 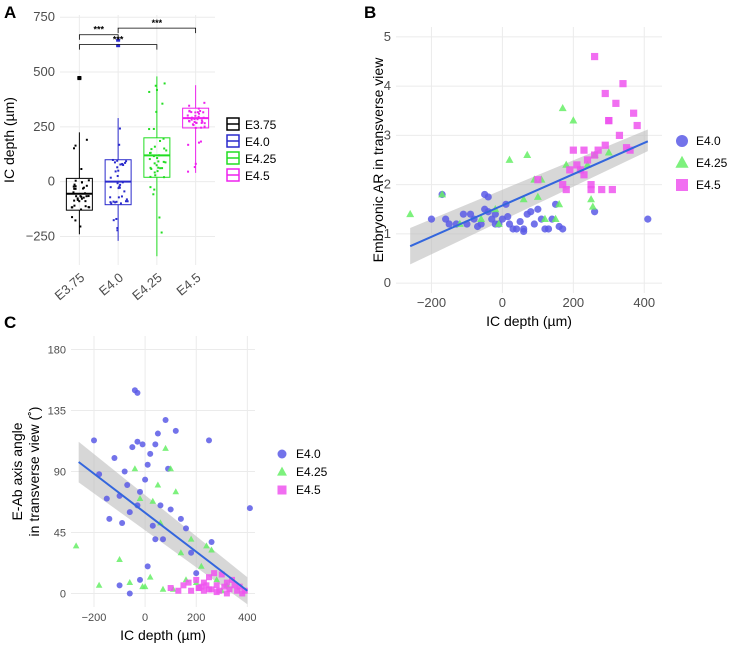 I want to click on y-axis-title: Embryonic AR in transverse view, so click(x=378, y=160).